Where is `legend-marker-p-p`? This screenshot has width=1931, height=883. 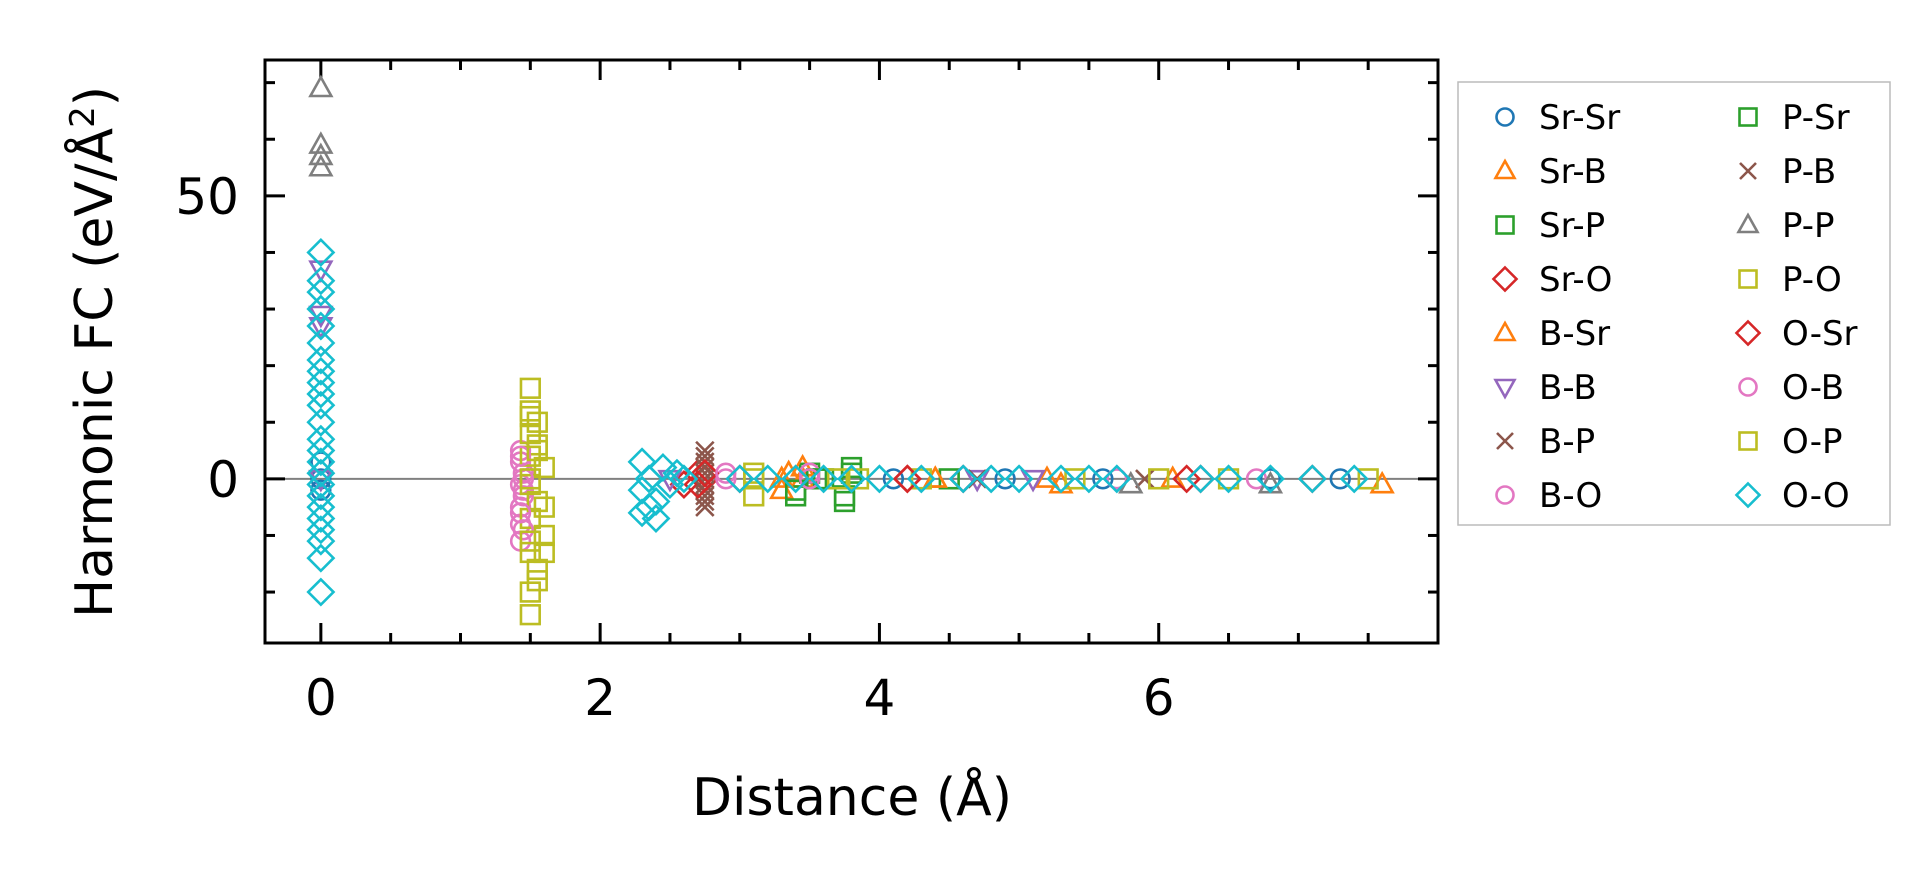
legend-marker-p-p is located at coordinates (1748, 223).